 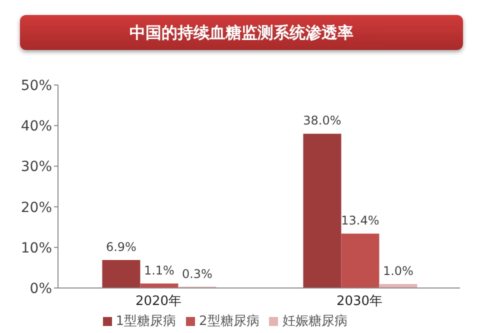 What do you see at coordinates (36, 208) in the screenshot?
I see `y-tick-label: 20%` at bounding box center [36, 208].